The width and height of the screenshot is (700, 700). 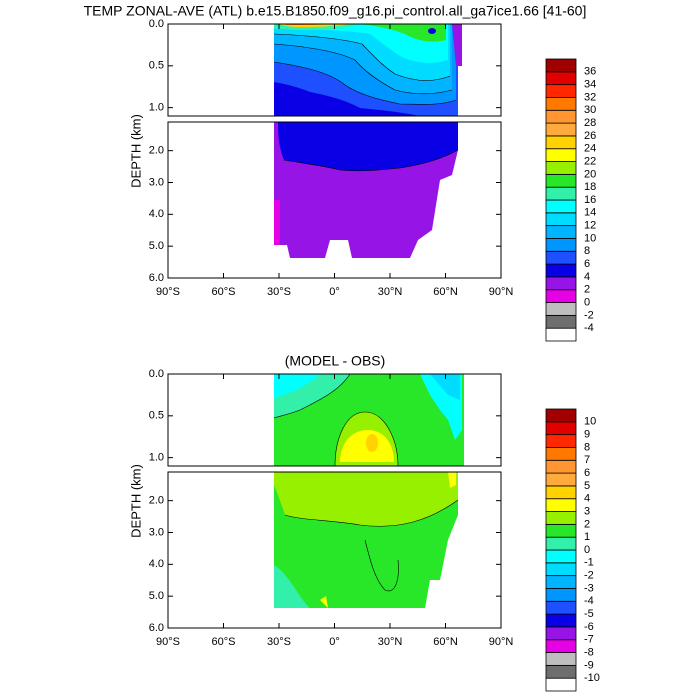 What do you see at coordinates (589, 614) in the screenshot?
I see `colorbar-label: -5` at bounding box center [589, 614].